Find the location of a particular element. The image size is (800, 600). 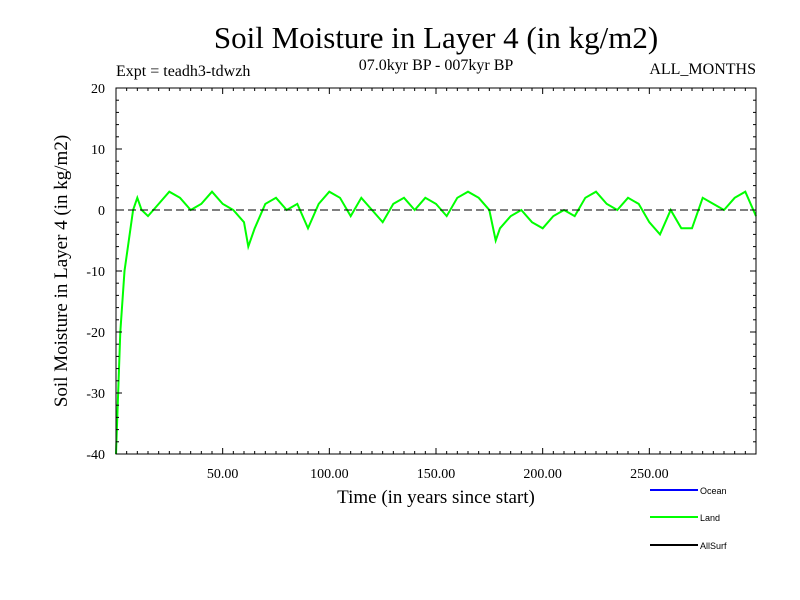

chart-subtitle-right: ALL_MONTHS is located at coordinates (702, 69).